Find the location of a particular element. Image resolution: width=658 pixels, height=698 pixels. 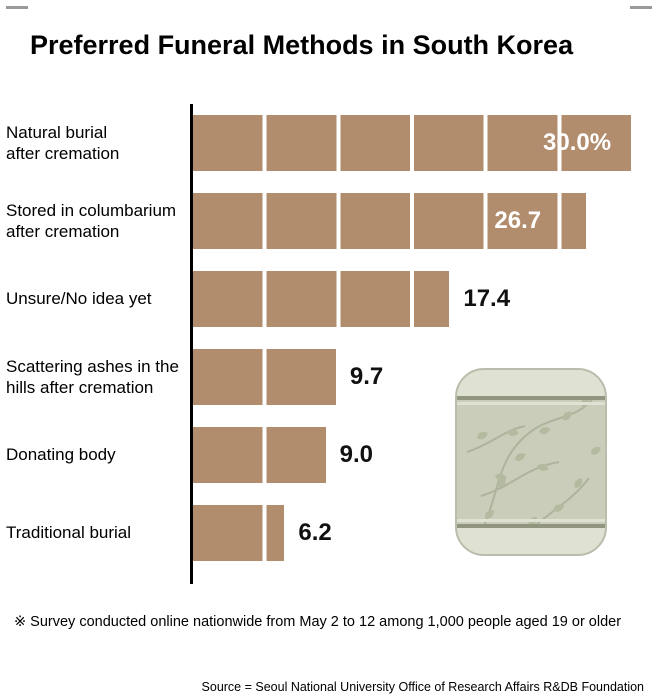

urn-bottom-band is located at coordinates (531, 541).